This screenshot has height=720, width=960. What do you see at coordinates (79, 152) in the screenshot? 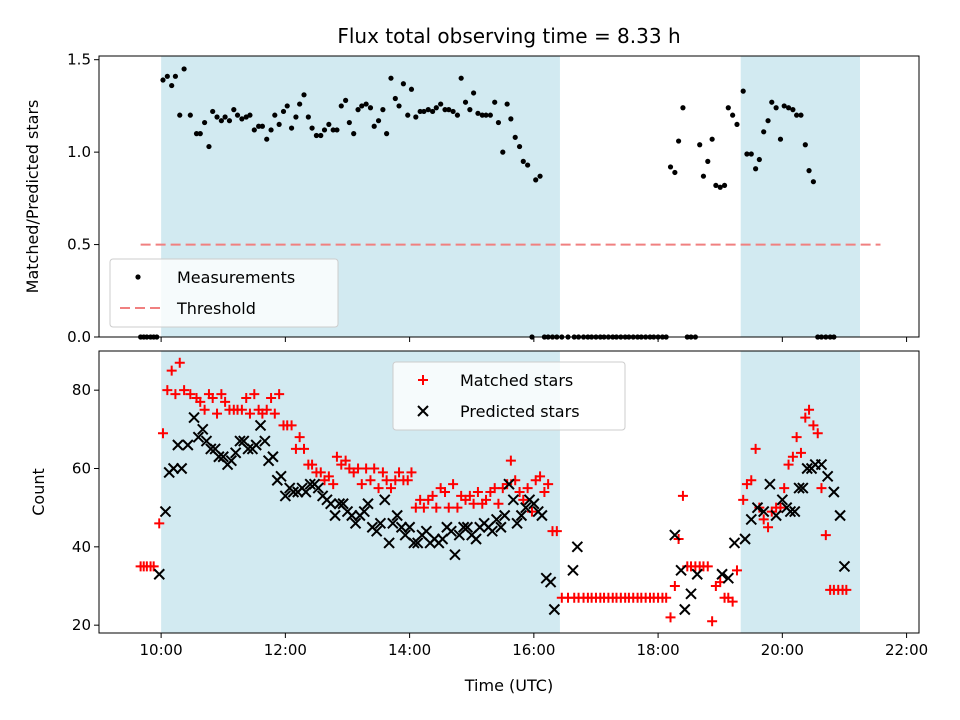
I see `y-tick-label: 1.0` at bounding box center [79, 152].